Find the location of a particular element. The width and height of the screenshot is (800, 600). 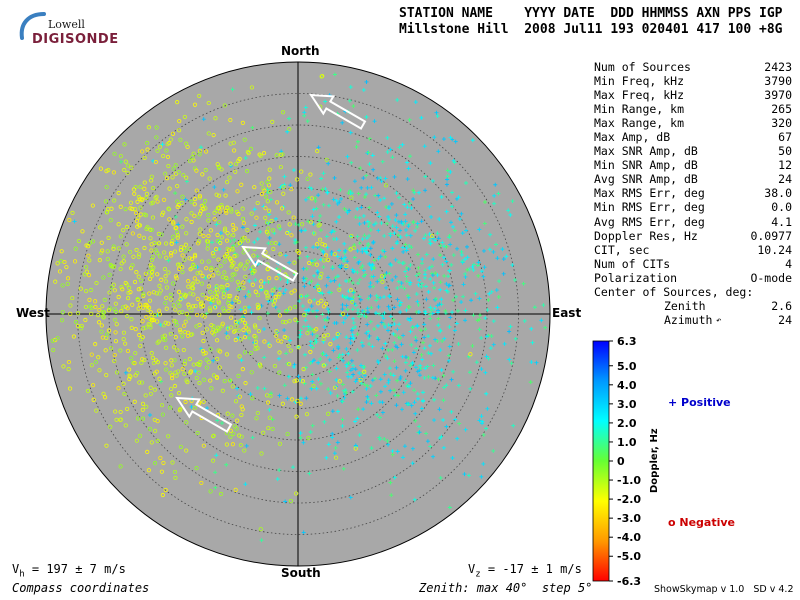

colorbar-bar is located at coordinates (601, 461).